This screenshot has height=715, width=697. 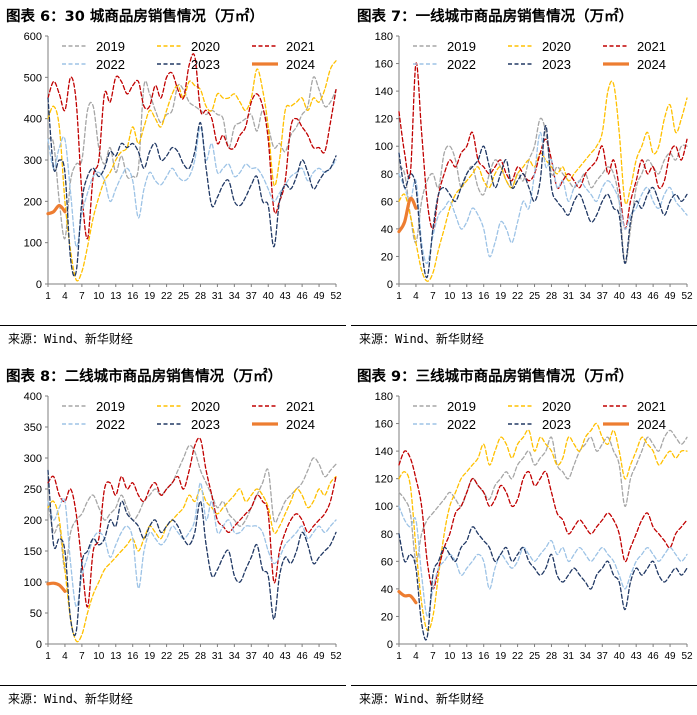 What do you see at coordinates (433, 656) in the screenshot?
I see `x-tick-label: 7` at bounding box center [433, 656].